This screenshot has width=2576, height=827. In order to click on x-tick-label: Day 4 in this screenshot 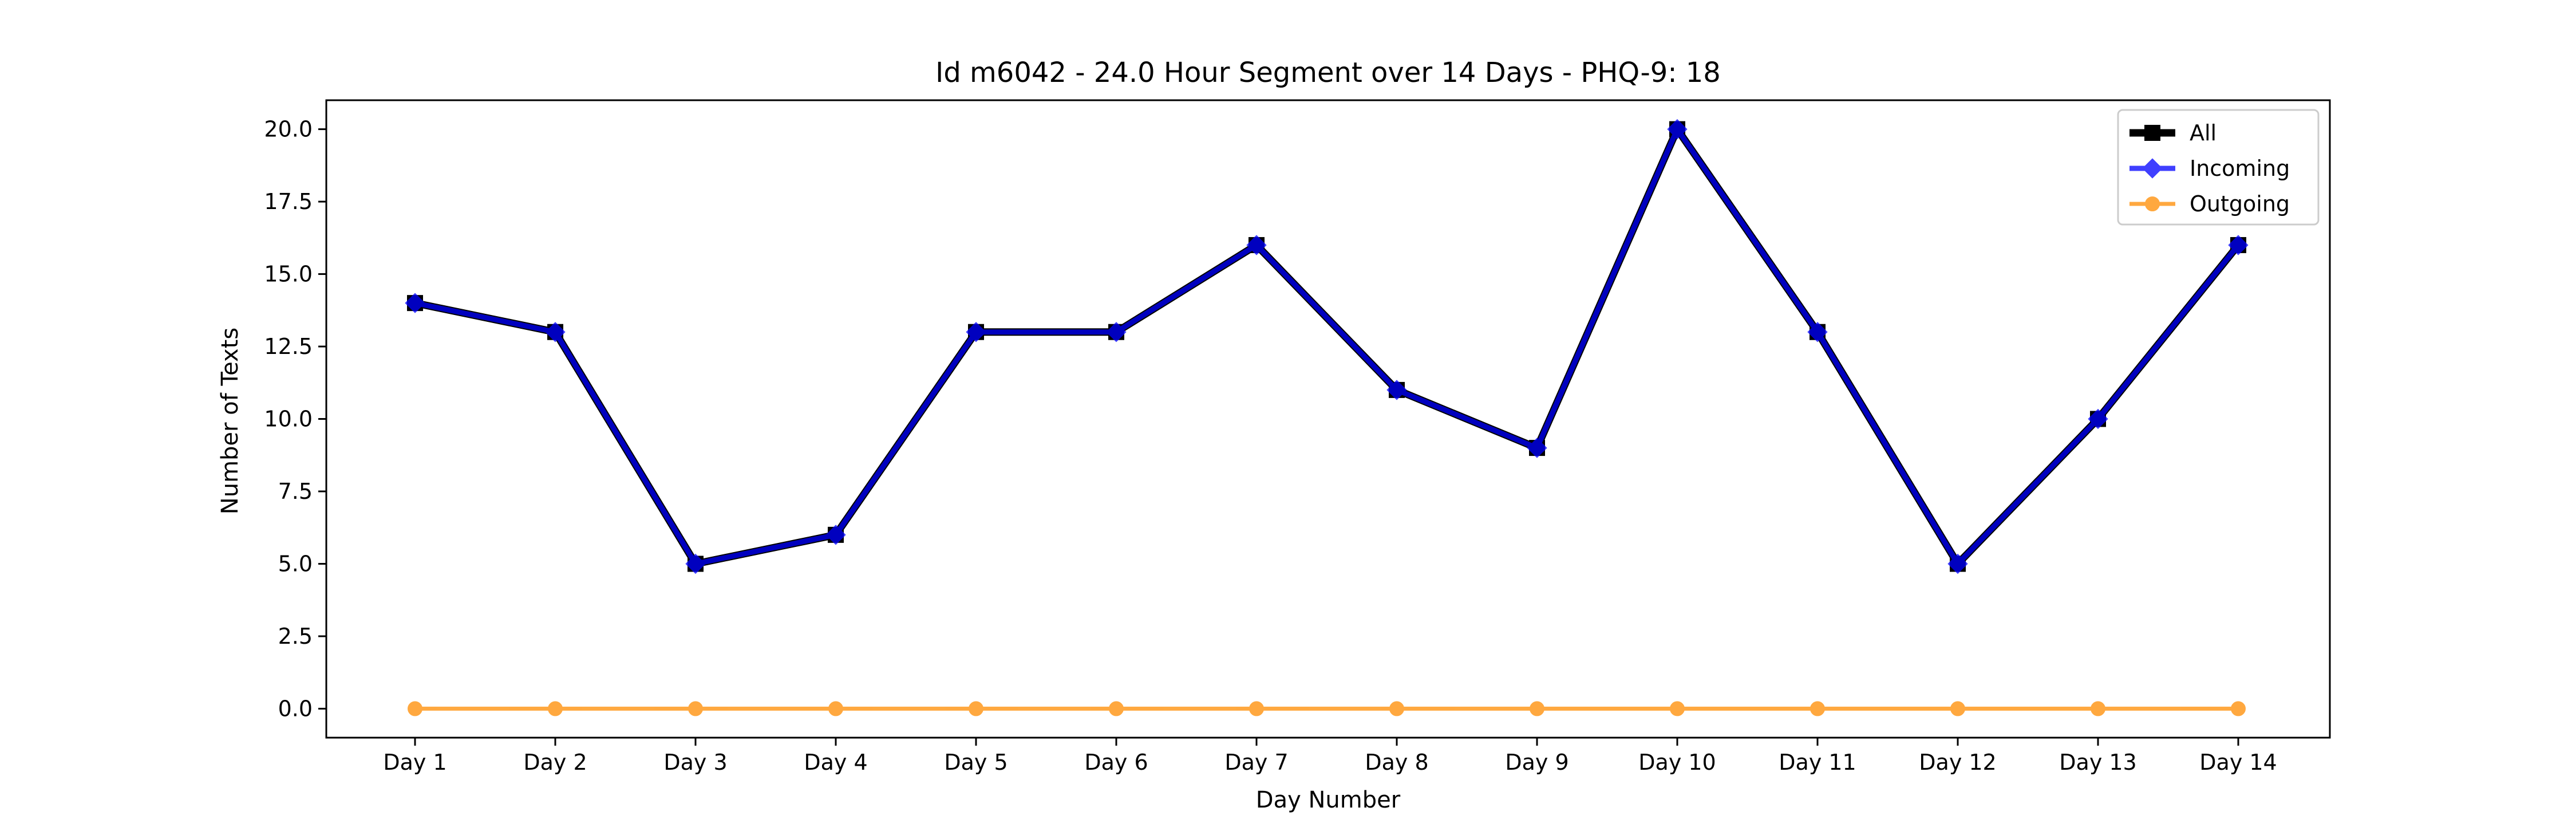, I will do `click(835, 762)`.